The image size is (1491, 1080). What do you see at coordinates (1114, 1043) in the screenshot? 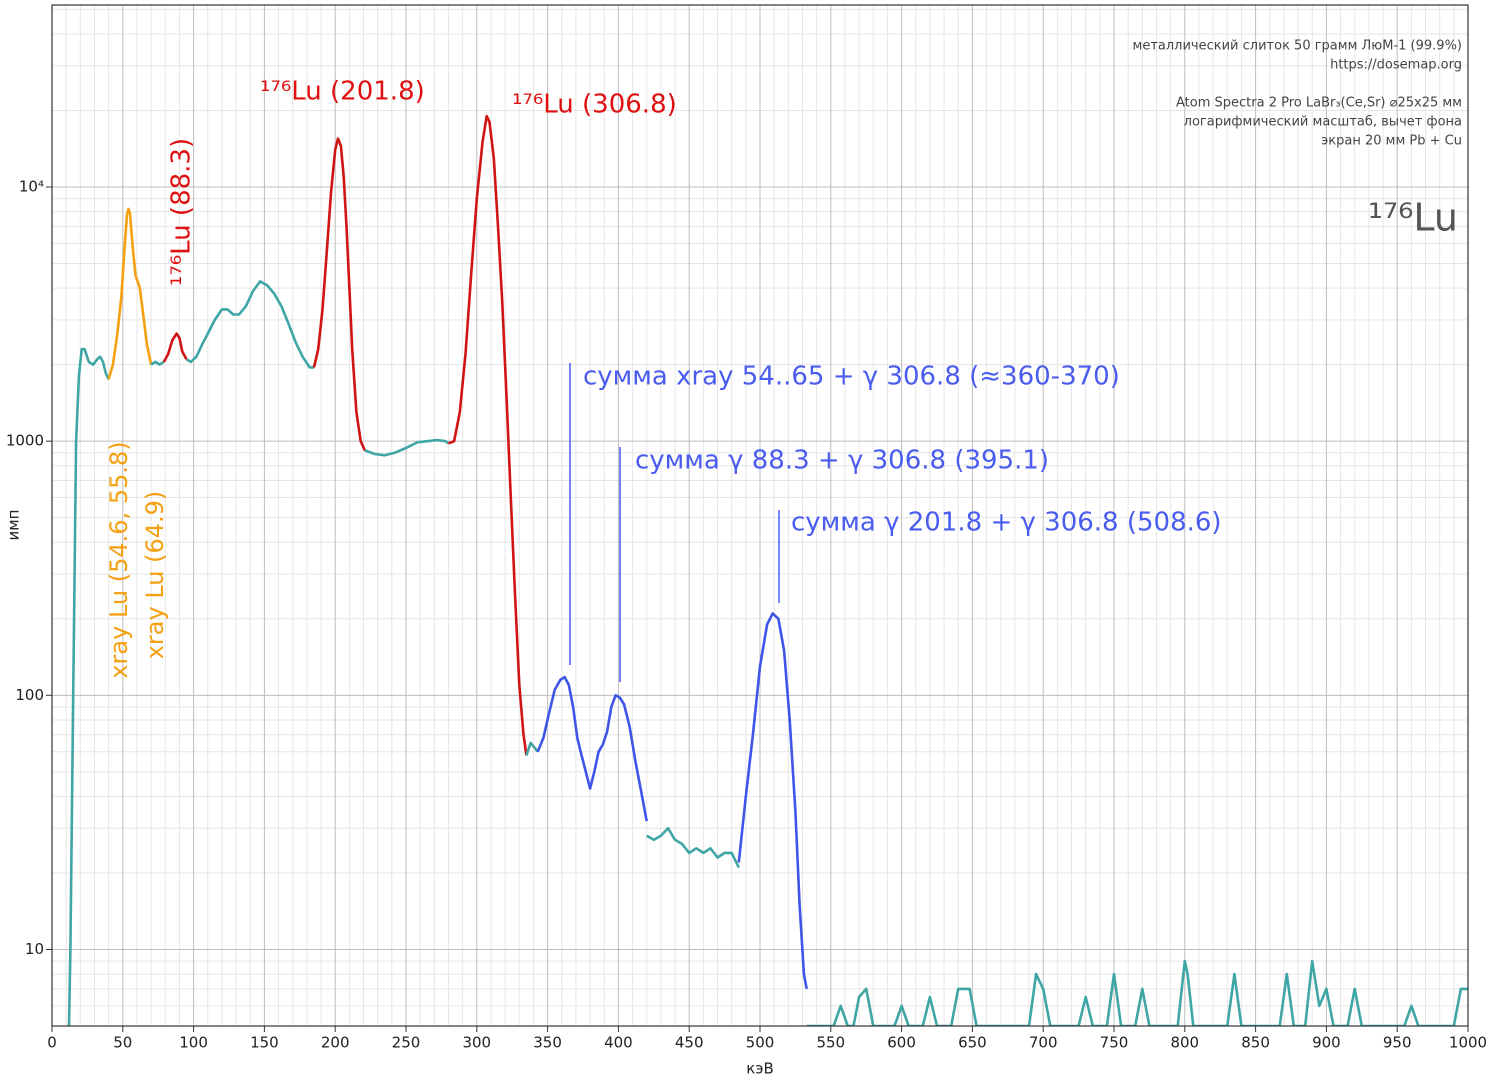
I see `x-tick-label: 750` at bounding box center [1114, 1043].